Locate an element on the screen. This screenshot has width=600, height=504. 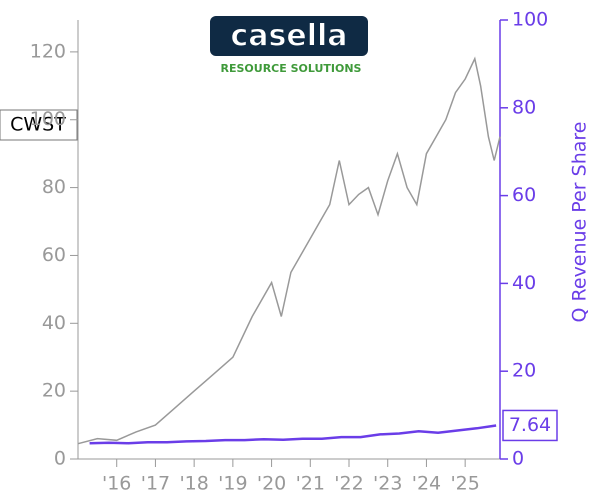
y-tick-label: 80 is located at coordinates (54, 187).